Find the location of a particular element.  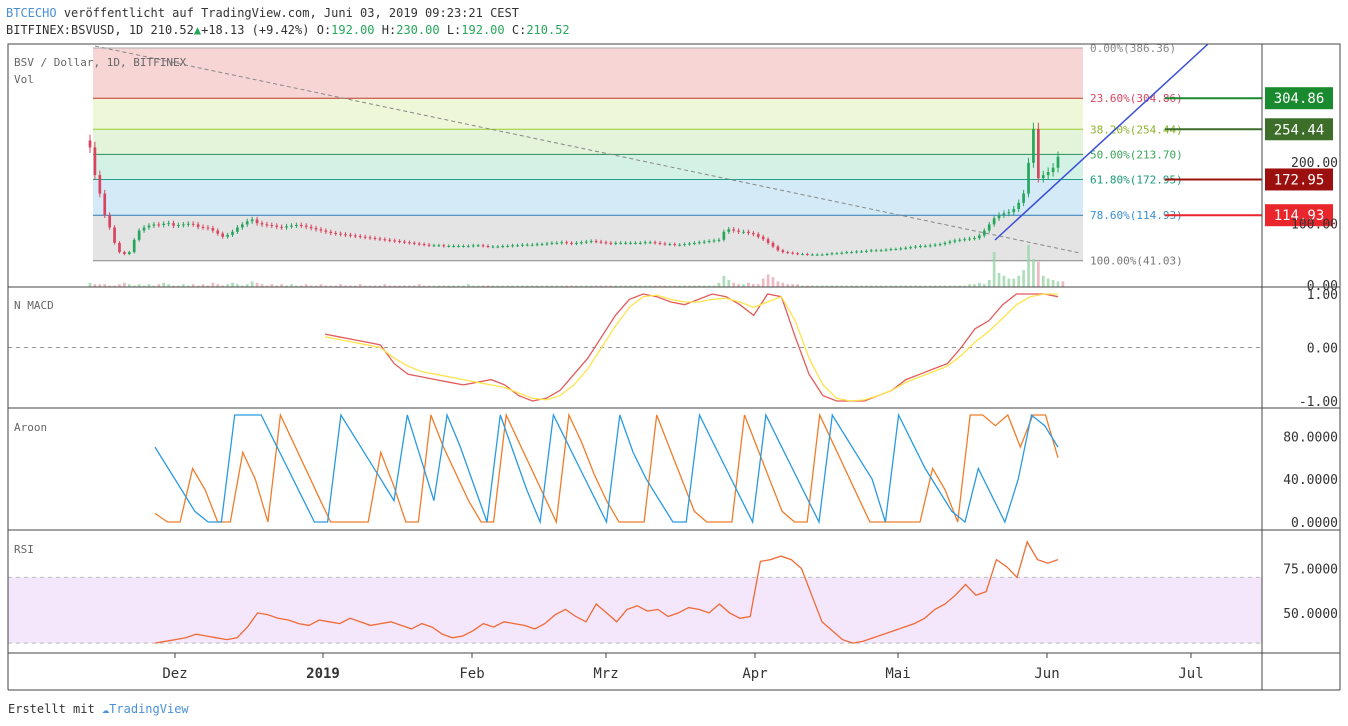

close-value: 210.52 is located at coordinates (548, 30).